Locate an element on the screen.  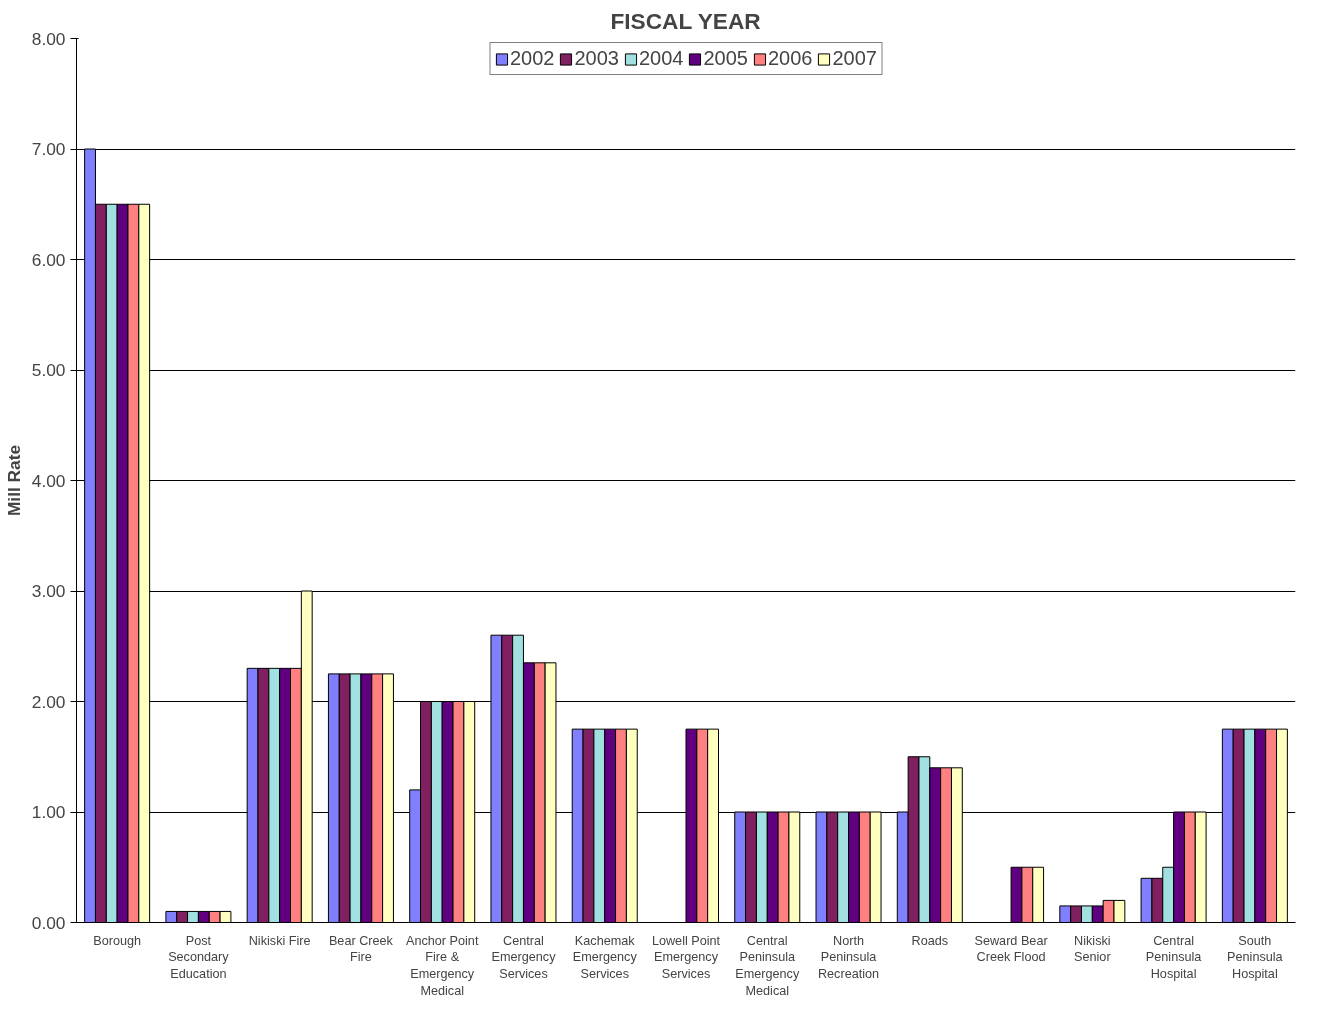
x-tick-label: Borough is located at coordinates (117, 940).